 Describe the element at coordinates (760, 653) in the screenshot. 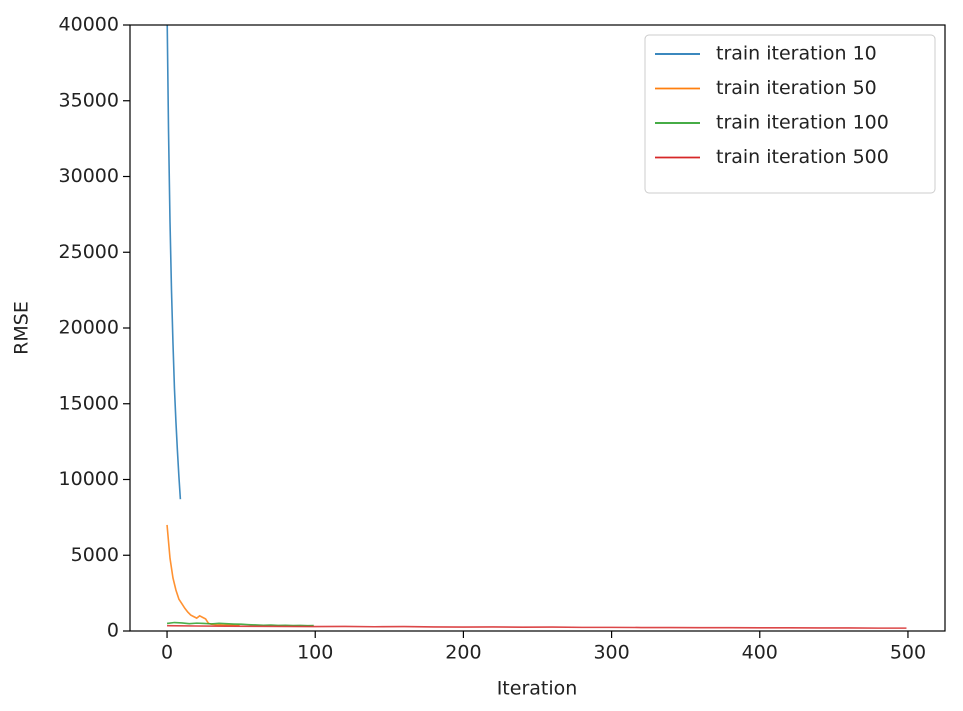

I see `x-tick-label: 400` at that location.